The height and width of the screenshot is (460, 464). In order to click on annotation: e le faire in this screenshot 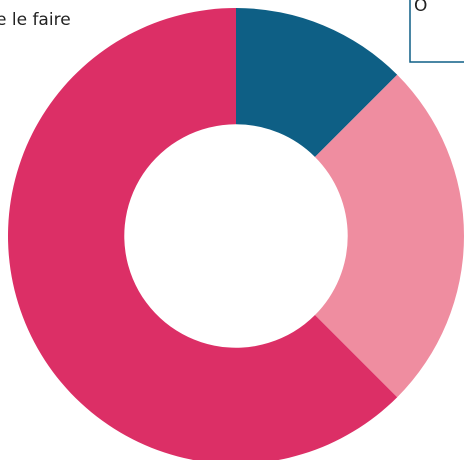, I will do `click(35, 20)`.